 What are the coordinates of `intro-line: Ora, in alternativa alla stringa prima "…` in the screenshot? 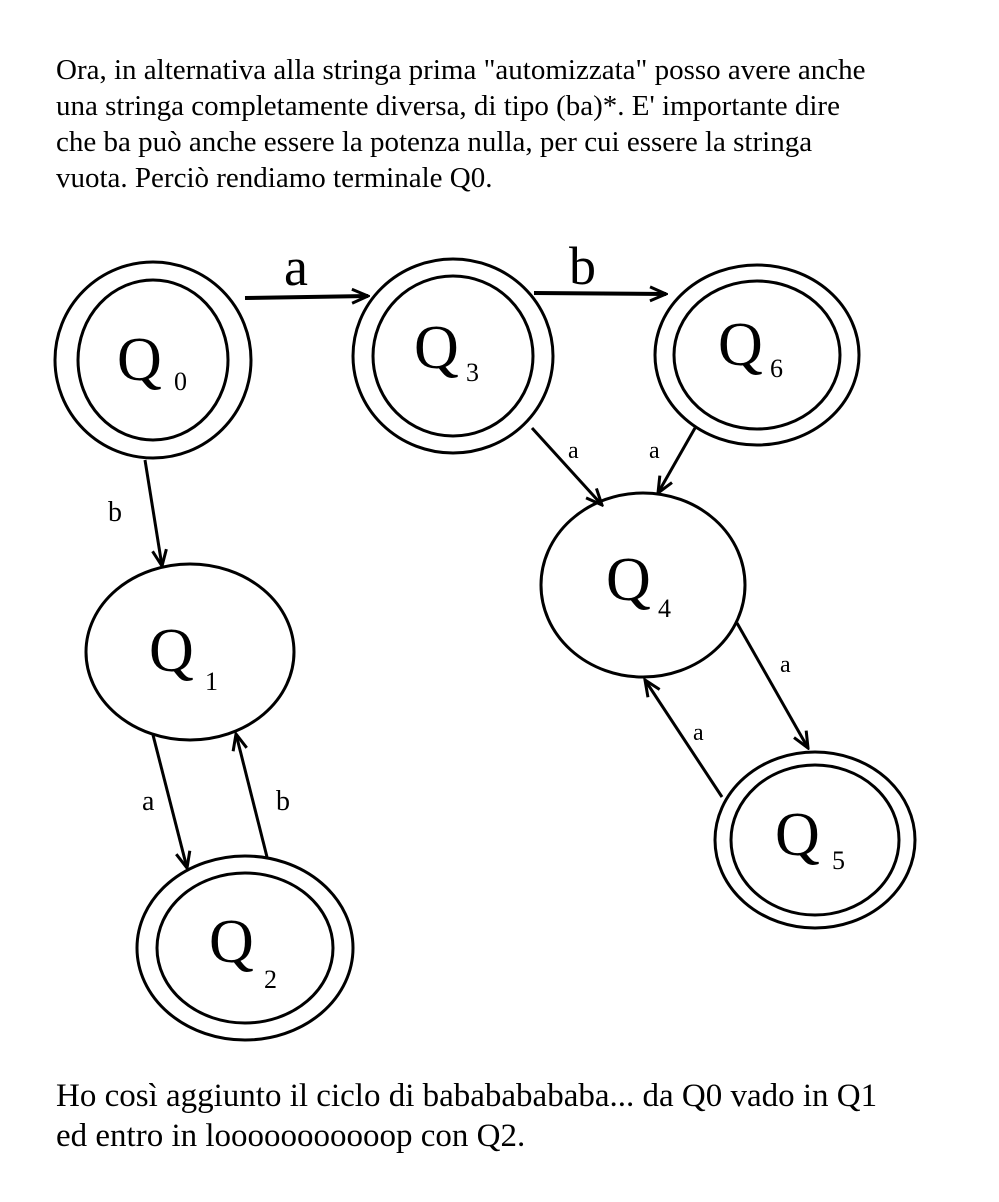 It's located at (461, 70).